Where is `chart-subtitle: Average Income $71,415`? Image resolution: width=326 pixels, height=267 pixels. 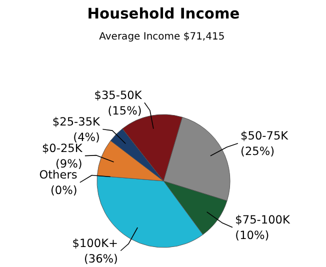 chart-subtitle: Average Income $71,415 is located at coordinates (162, 37).